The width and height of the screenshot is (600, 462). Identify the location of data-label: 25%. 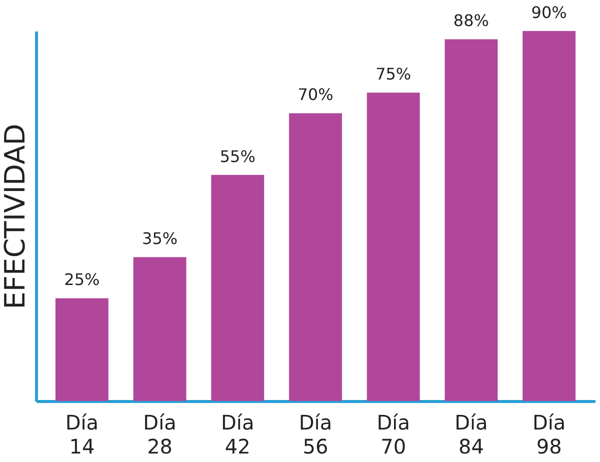
(82, 280).